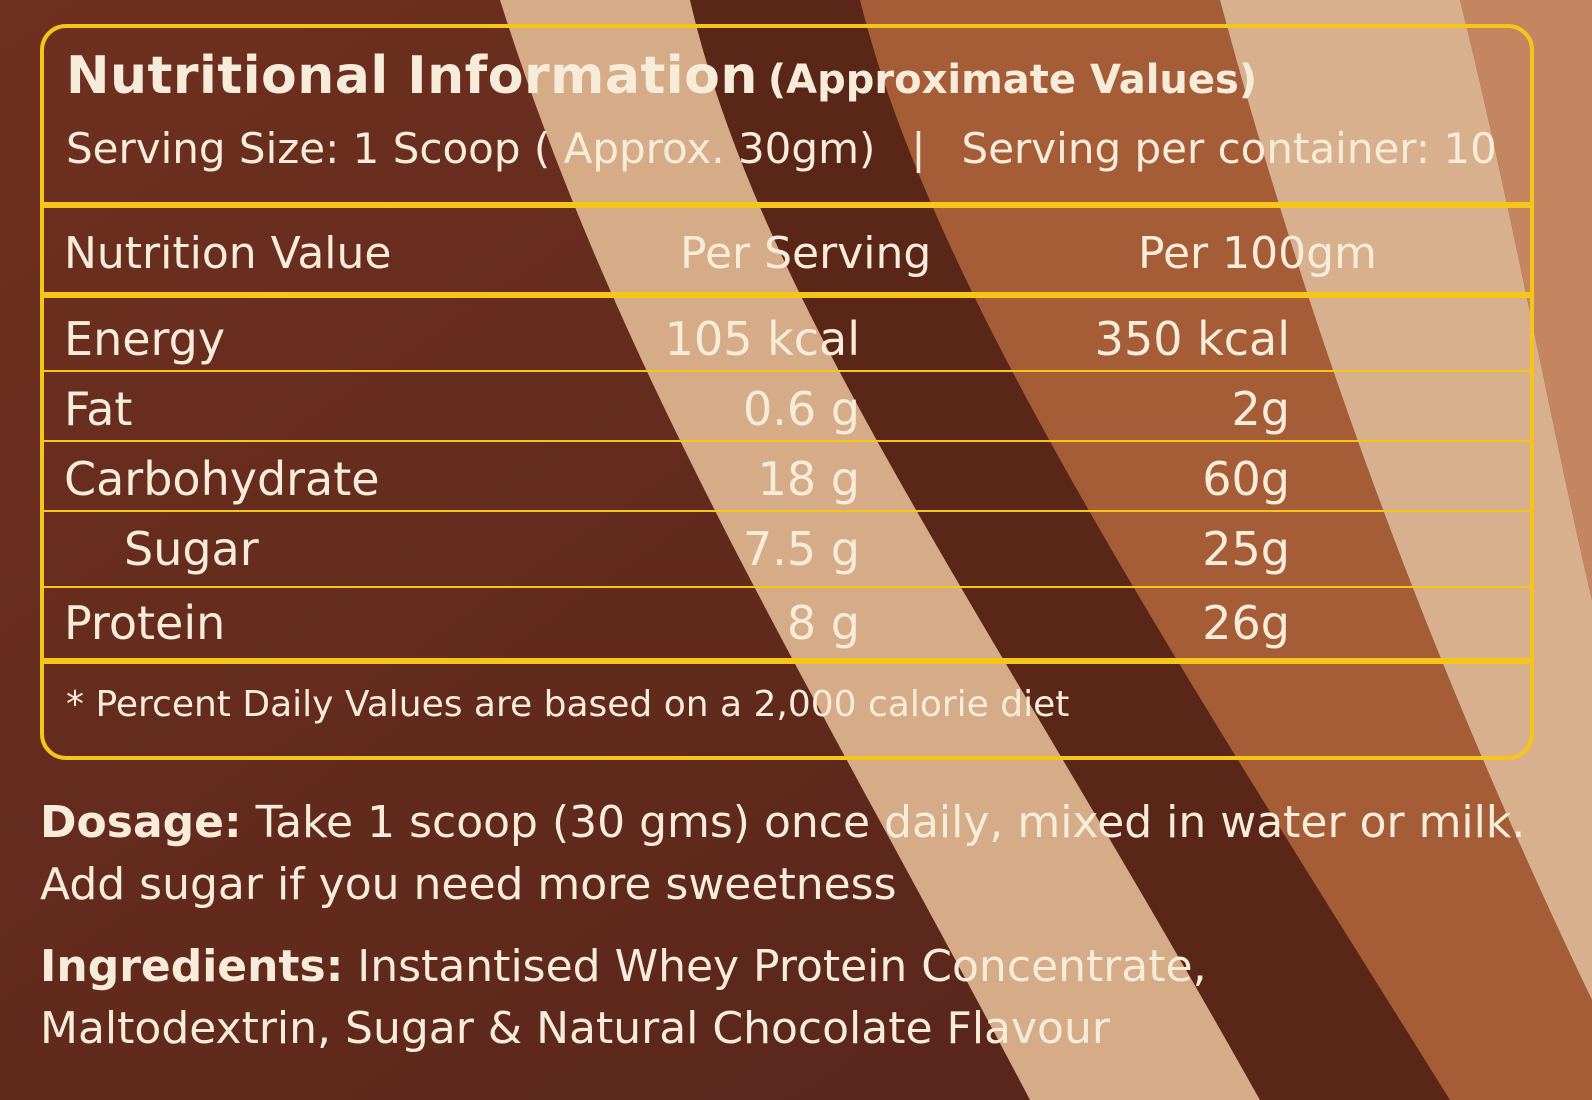 This screenshot has width=1592, height=1100. What do you see at coordinates (1246, 479) in the screenshot?
I see `per-100g-value: 60g` at bounding box center [1246, 479].